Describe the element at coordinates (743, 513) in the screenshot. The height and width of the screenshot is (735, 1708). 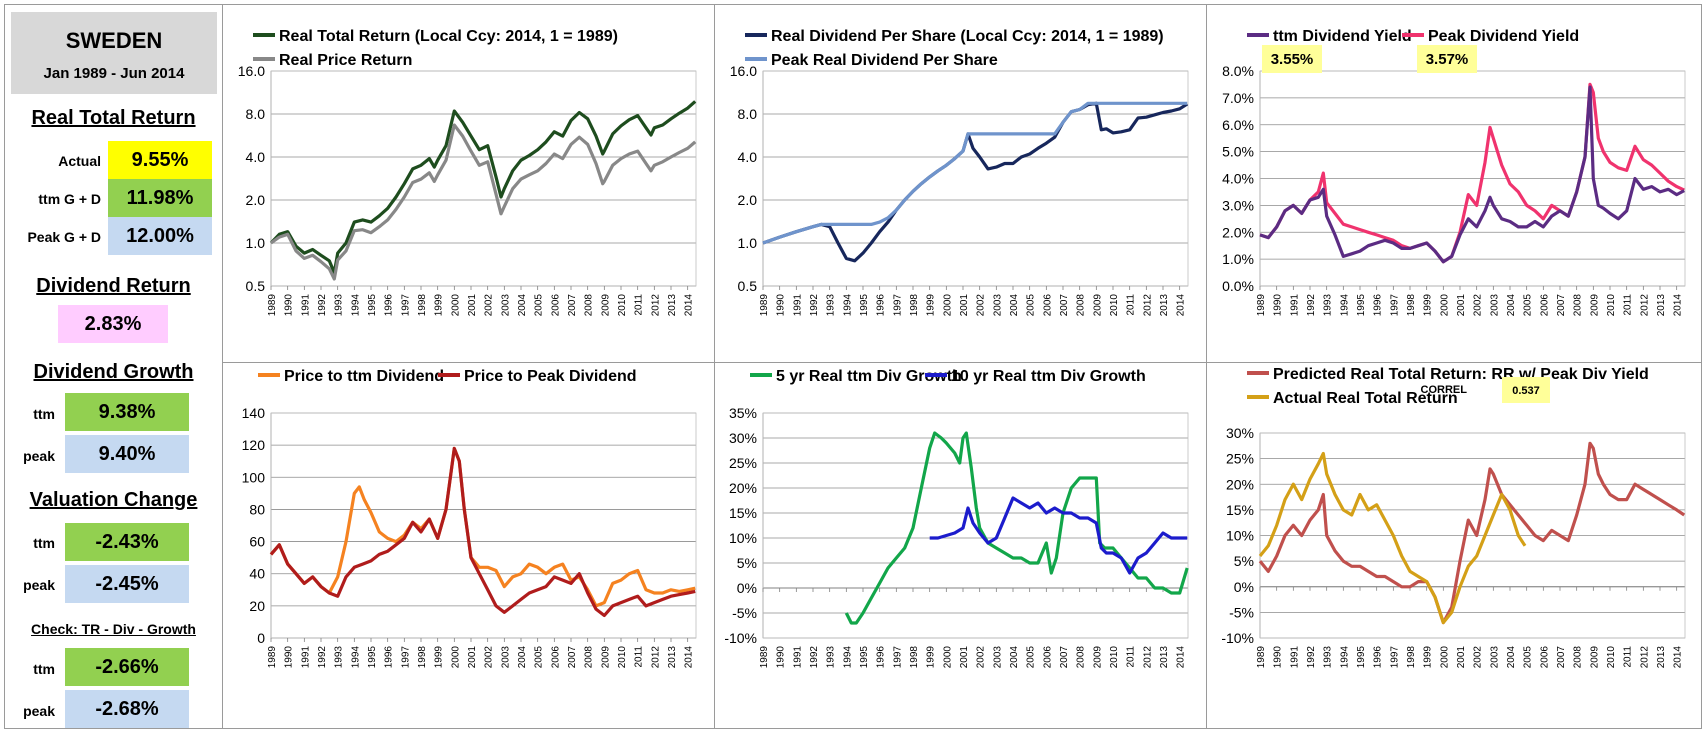
I see `y-tick-label: 15%` at that location.